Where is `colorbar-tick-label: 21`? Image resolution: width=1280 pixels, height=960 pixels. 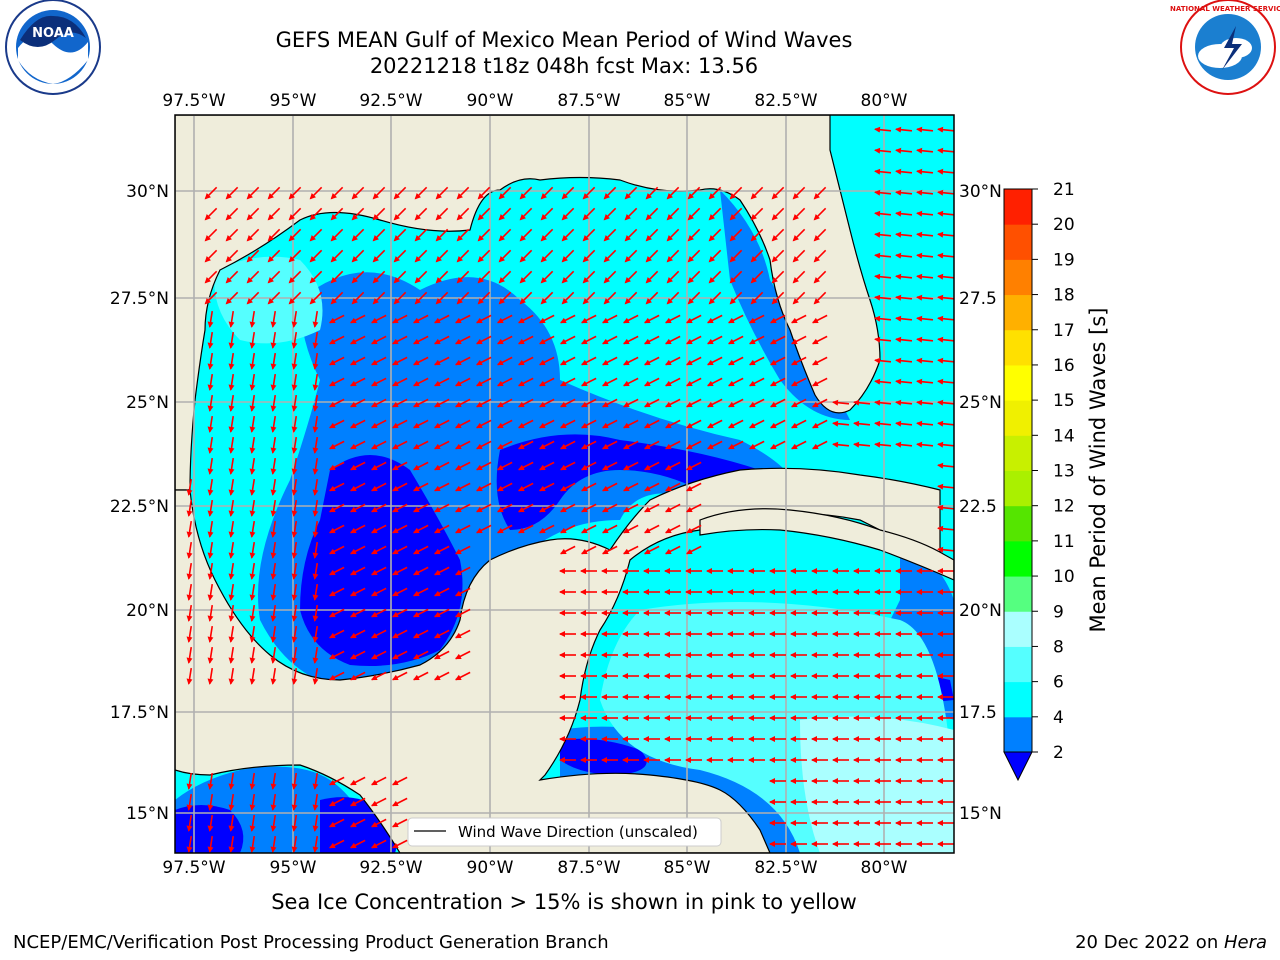 colorbar-tick-label: 21 is located at coordinates (1064, 190).